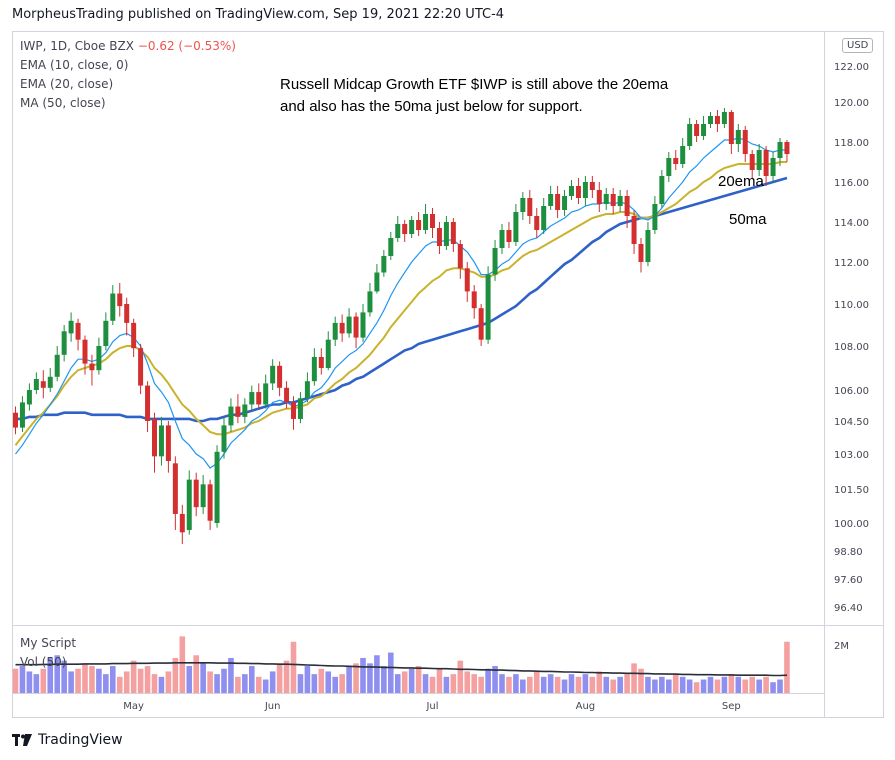 The width and height of the screenshot is (895, 760). I want to click on ema10-legend: EMA (10, close, 0), so click(74, 65).